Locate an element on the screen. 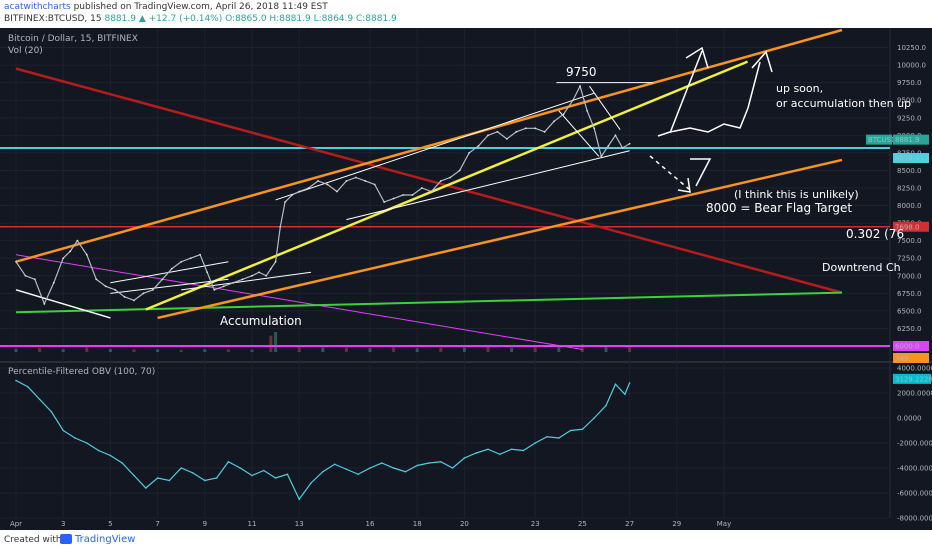 The image size is (932, 550). tradingview-logo-icon is located at coordinates (66, 539).